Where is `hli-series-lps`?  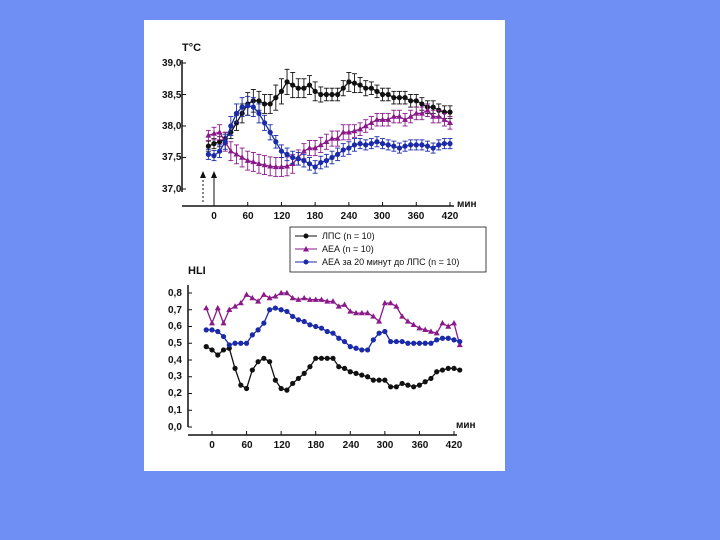
hli-series-lps is located at coordinates (333, 368).